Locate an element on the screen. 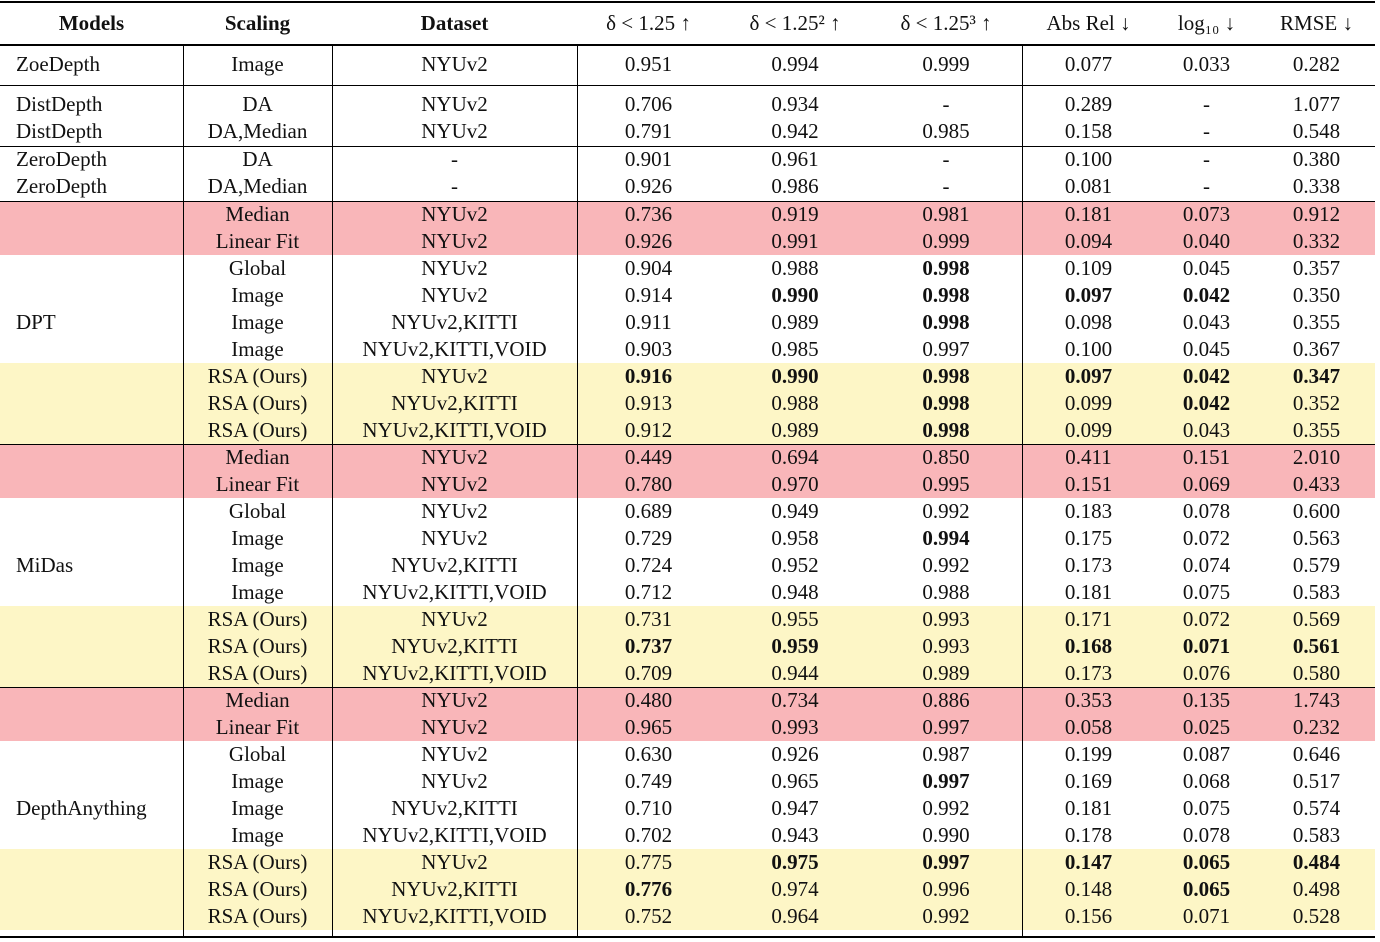 Image resolution: width=1380 pixels, height=942 pixels. table-cell: 0.183 is located at coordinates (1088, 511).